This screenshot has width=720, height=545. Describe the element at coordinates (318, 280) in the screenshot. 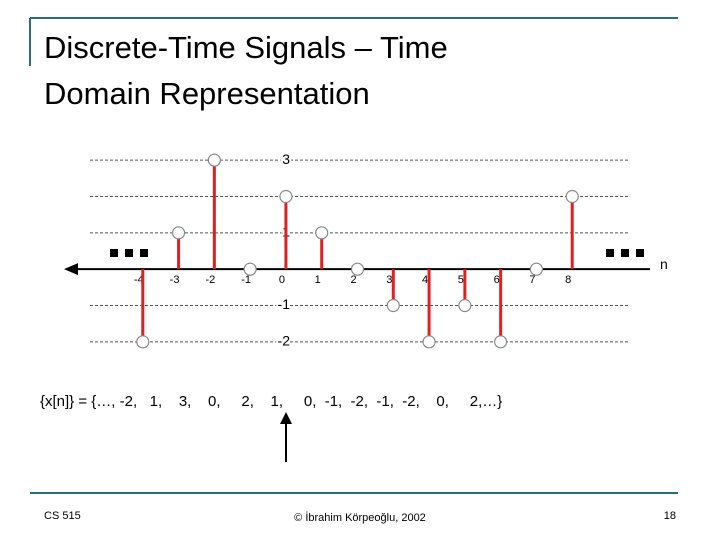

I see `x-tick-label: 1` at that location.